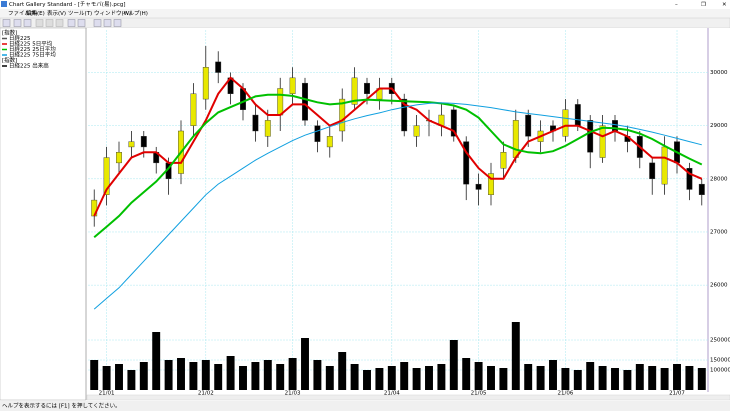 This screenshot has height=415, width=730. Describe the element at coordinates (676, 5) in the screenshot. I see `minimize-button: –` at that location.